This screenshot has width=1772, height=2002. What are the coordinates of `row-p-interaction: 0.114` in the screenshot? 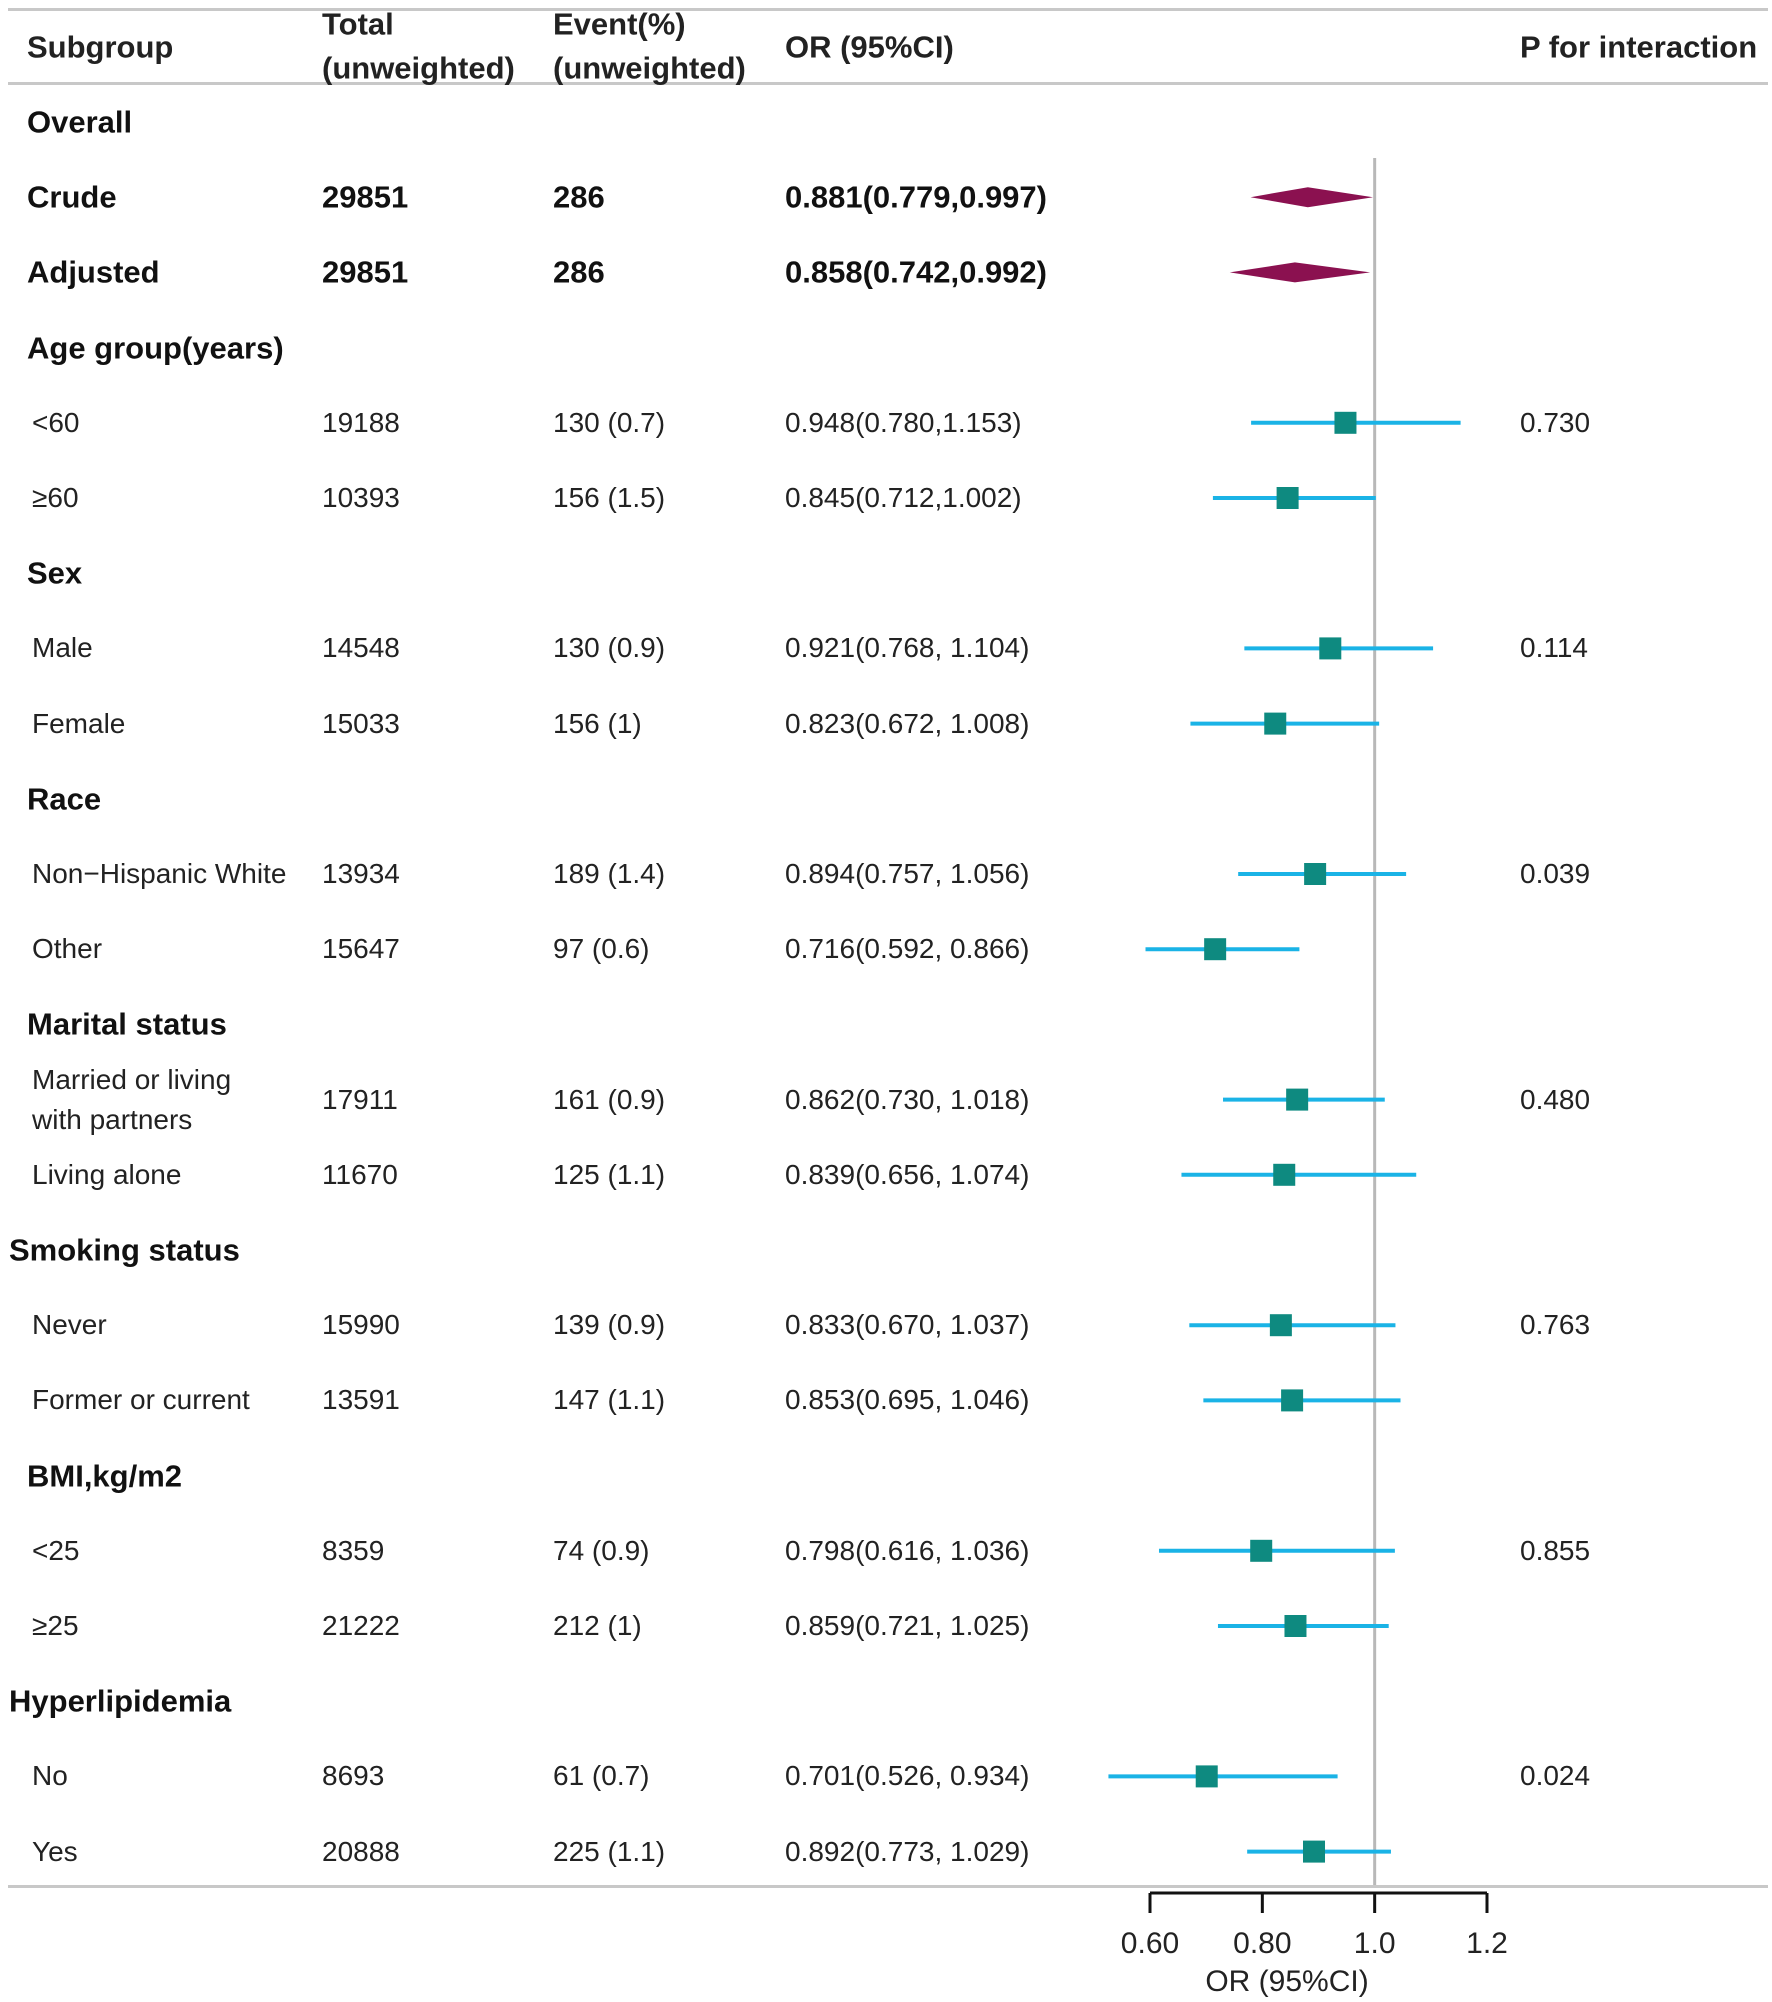 It's located at (1554, 648).